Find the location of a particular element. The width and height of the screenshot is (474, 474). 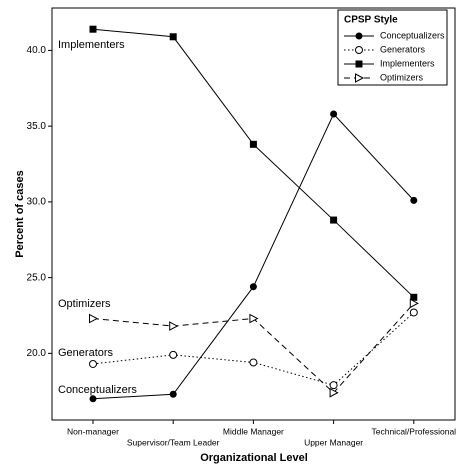

y-tick-label: 25.0 is located at coordinates (37, 277).